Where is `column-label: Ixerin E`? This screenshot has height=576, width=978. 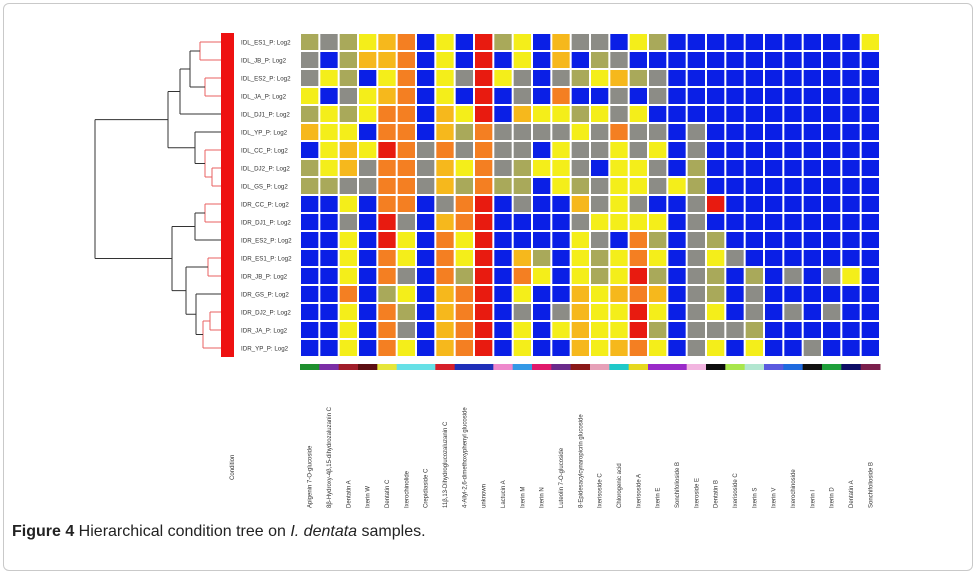
column-label: Ixerin E is located at coordinates (659, 498).